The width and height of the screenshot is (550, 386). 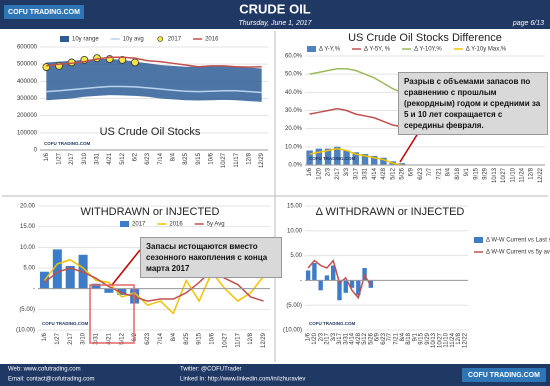 What do you see at coordinates (495, 175) in the screenshot?
I see `x-tick-label: 10/13` at bounding box center [495, 175].